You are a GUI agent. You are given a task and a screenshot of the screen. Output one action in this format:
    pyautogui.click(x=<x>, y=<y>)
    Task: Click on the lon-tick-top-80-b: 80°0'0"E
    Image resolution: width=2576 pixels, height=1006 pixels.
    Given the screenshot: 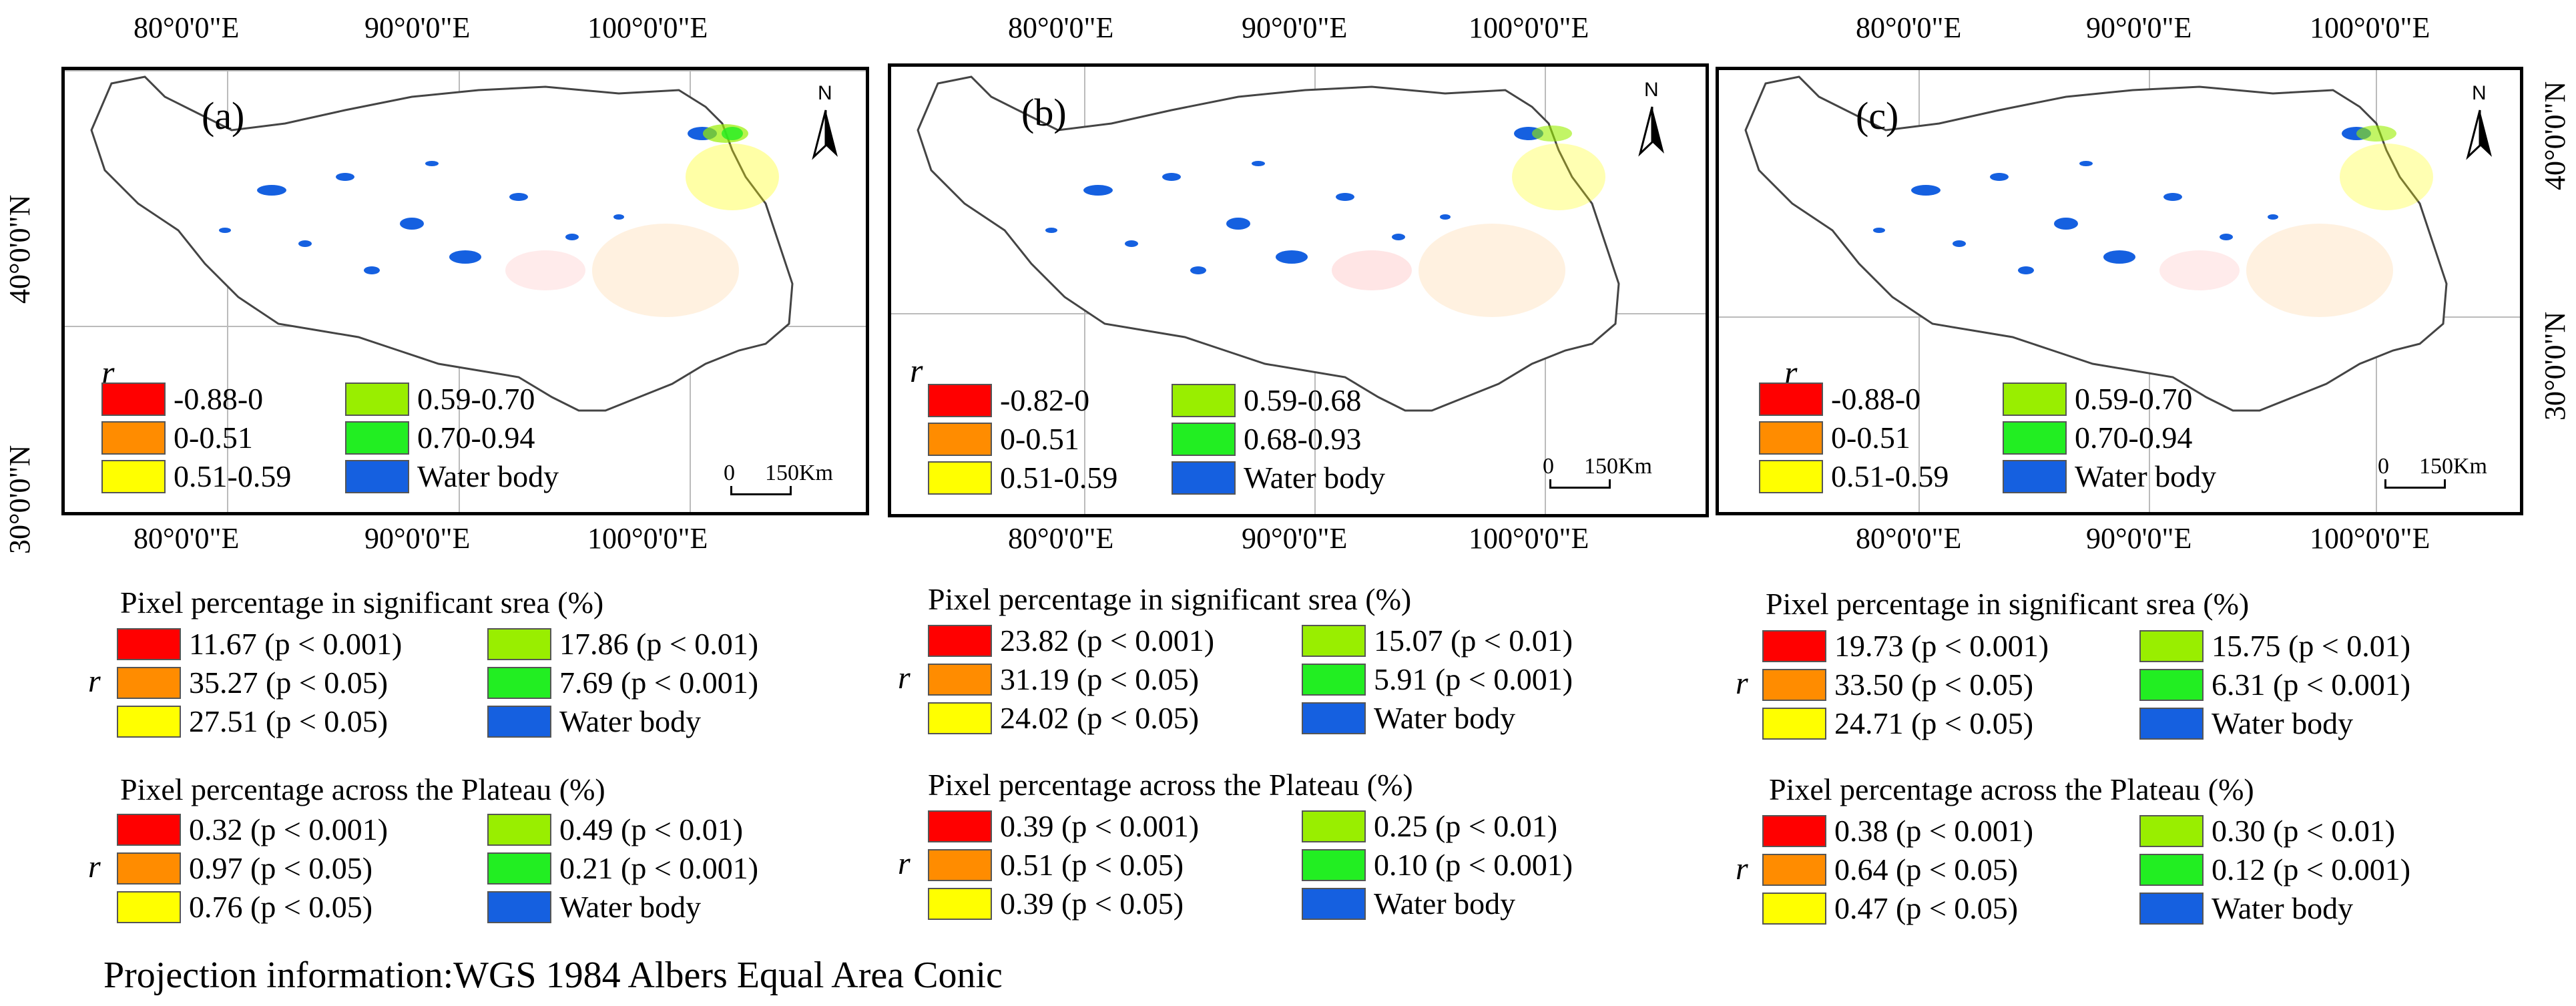 What is the action you would take?
    pyautogui.click(x=1061, y=27)
    